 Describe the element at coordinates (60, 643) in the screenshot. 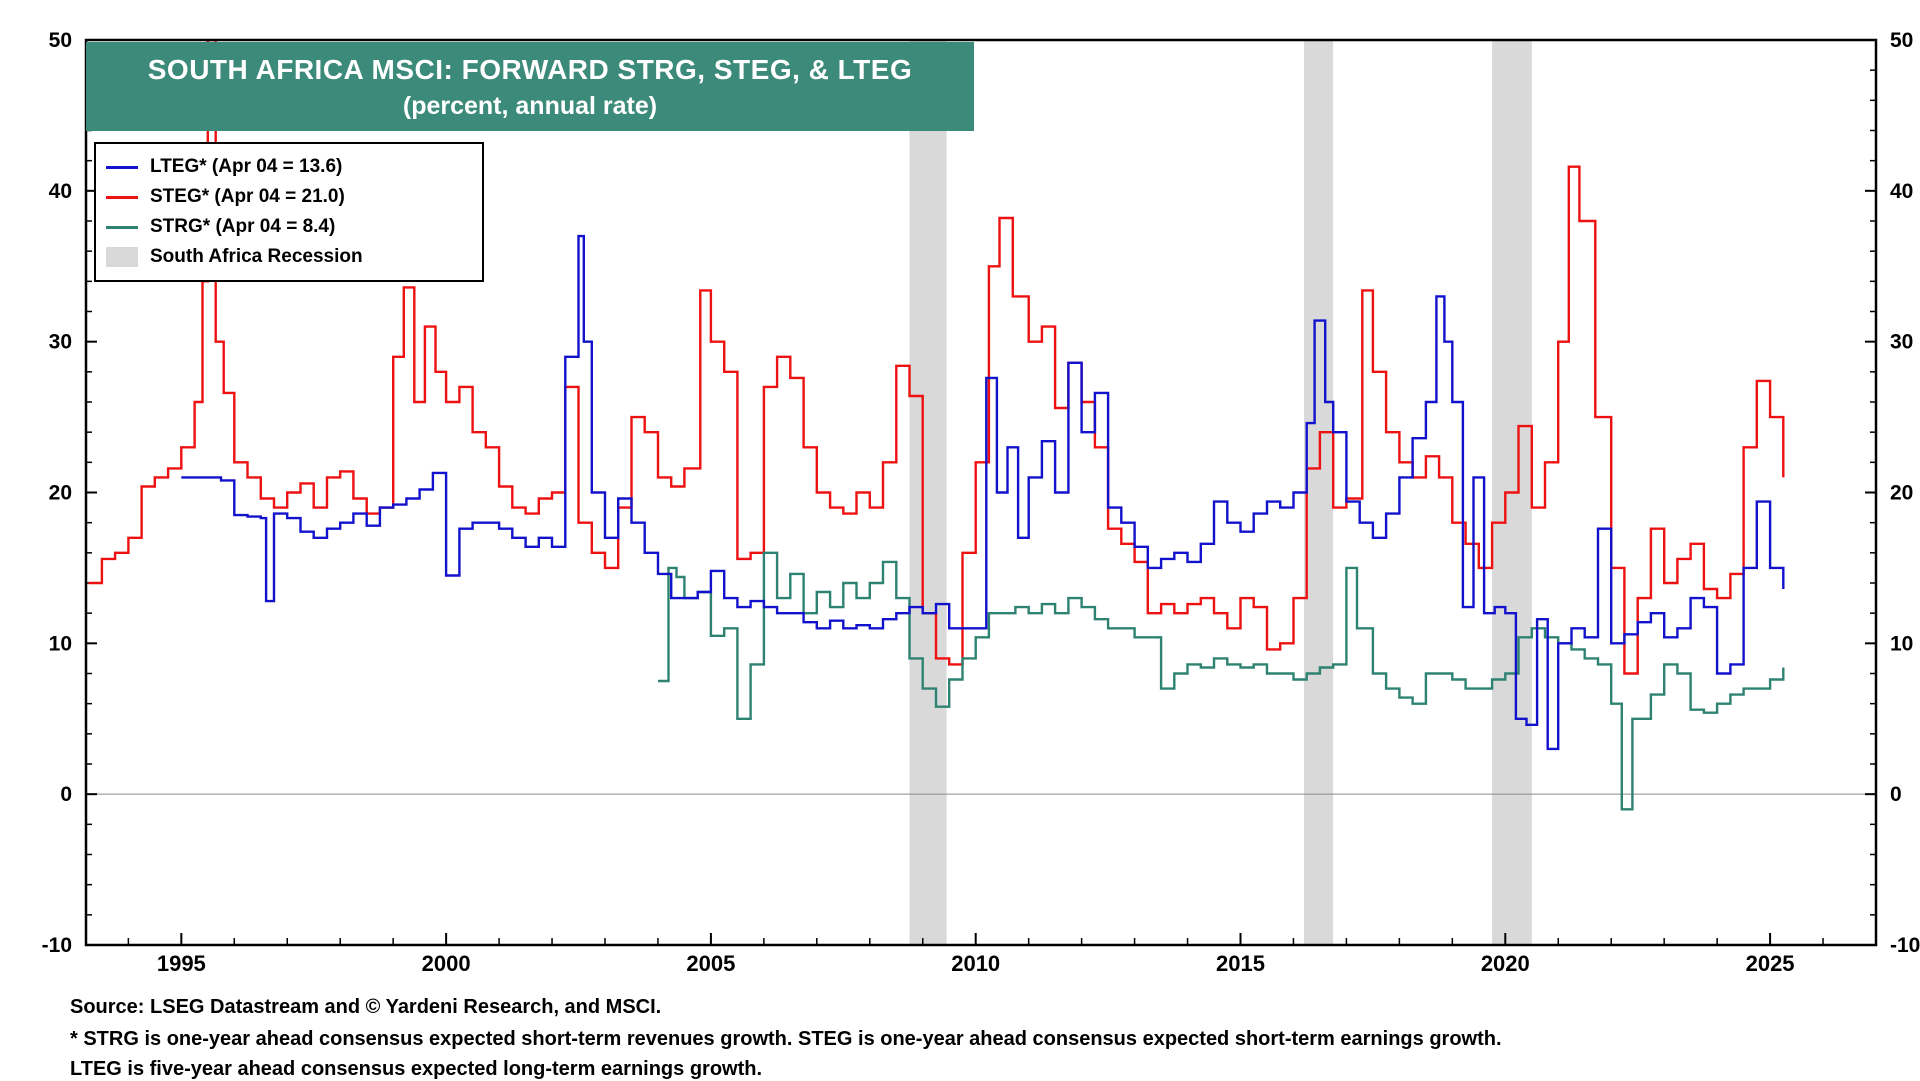

I see `y-axis-label-left: 10` at that location.